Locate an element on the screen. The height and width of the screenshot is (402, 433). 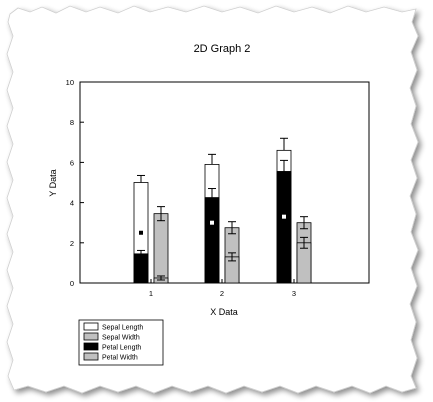
legend-label: Sepal Length is located at coordinates (122, 328).